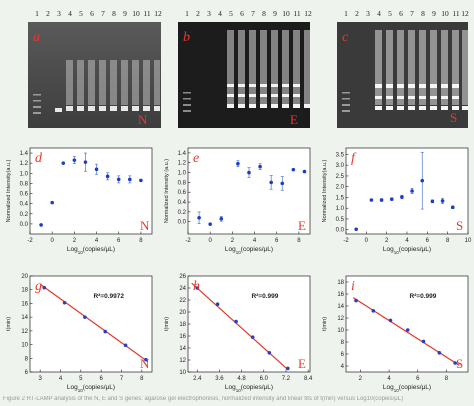 The height and width of the screenshot is (406, 474). What do you see at coordinates (297, 13) in the screenshot?
I see `gel-b-lane-label: 11` at bounding box center [297, 13].